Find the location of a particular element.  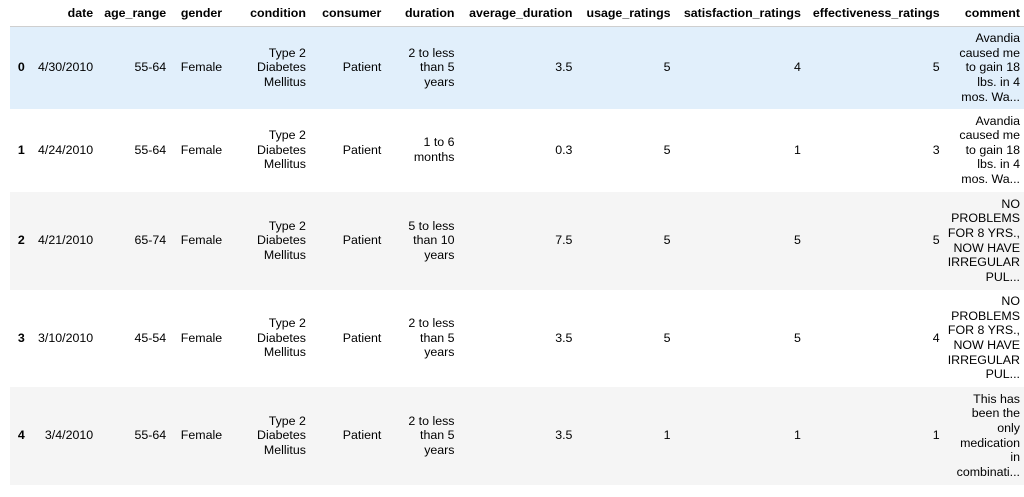

column-header-duration: duration is located at coordinates (422, 13).